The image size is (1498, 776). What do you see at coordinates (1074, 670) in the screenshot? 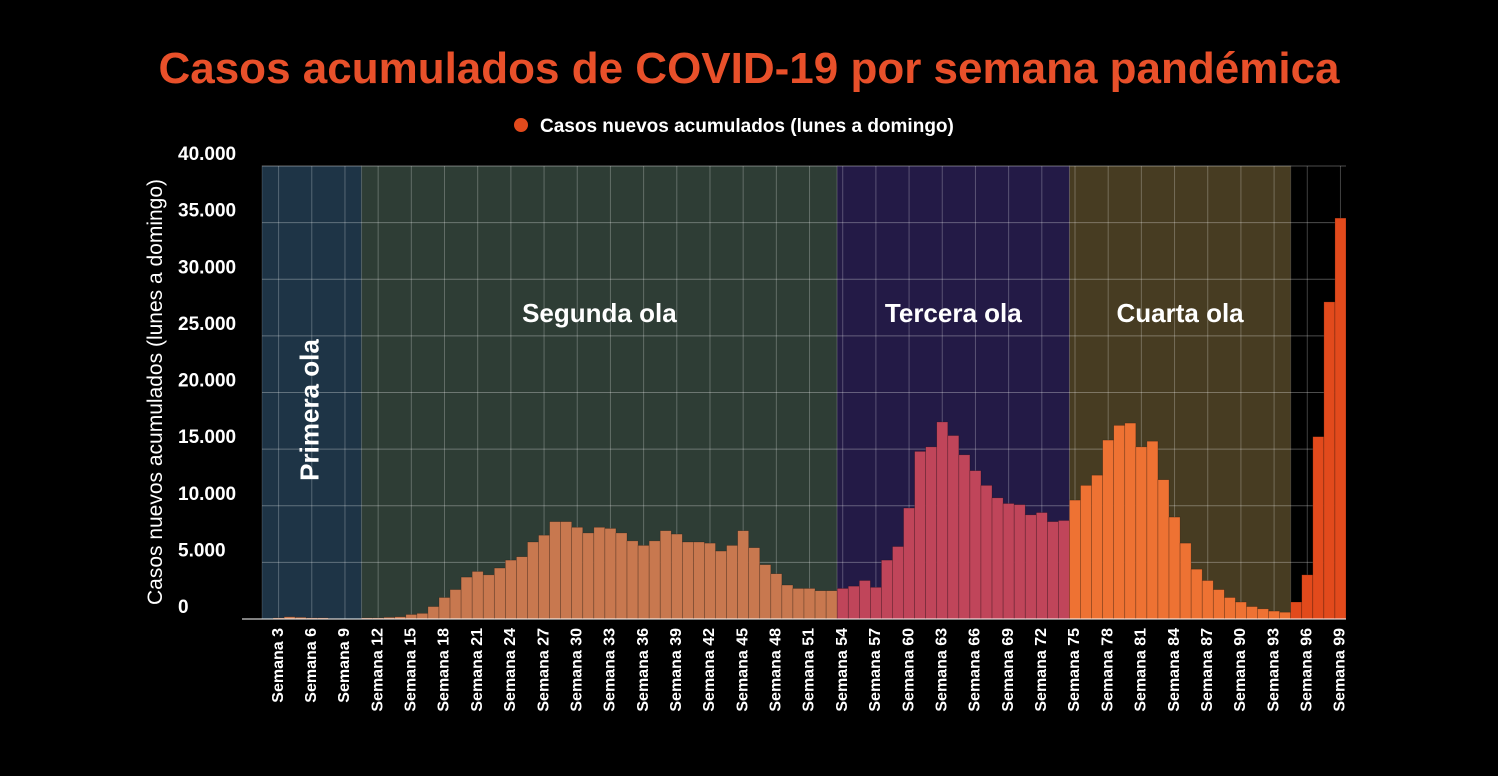
I see `x-tick-label: Semana 75` at bounding box center [1074, 670].